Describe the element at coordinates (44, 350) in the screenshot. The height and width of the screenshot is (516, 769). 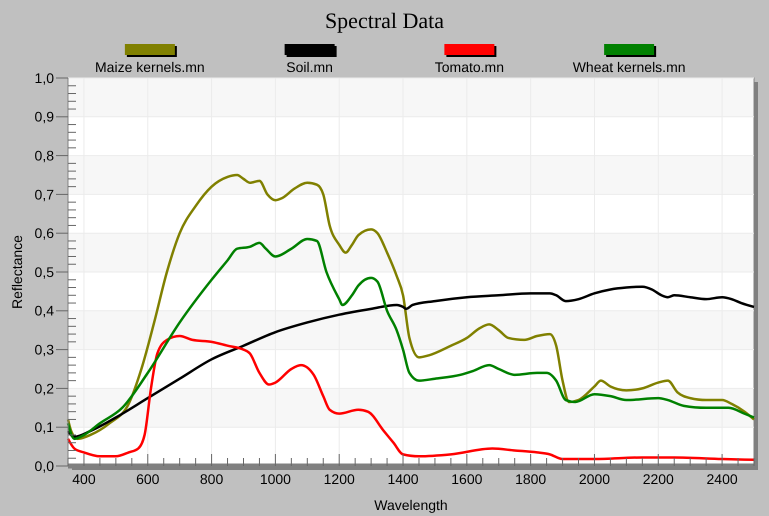
I see `y-tick-label: 0,3` at that location.